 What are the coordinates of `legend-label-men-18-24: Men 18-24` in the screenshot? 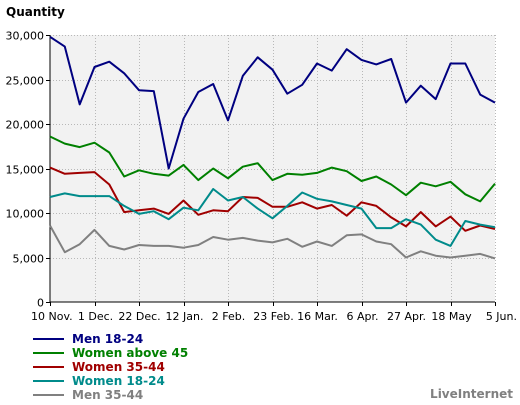 It's located at (107, 339).